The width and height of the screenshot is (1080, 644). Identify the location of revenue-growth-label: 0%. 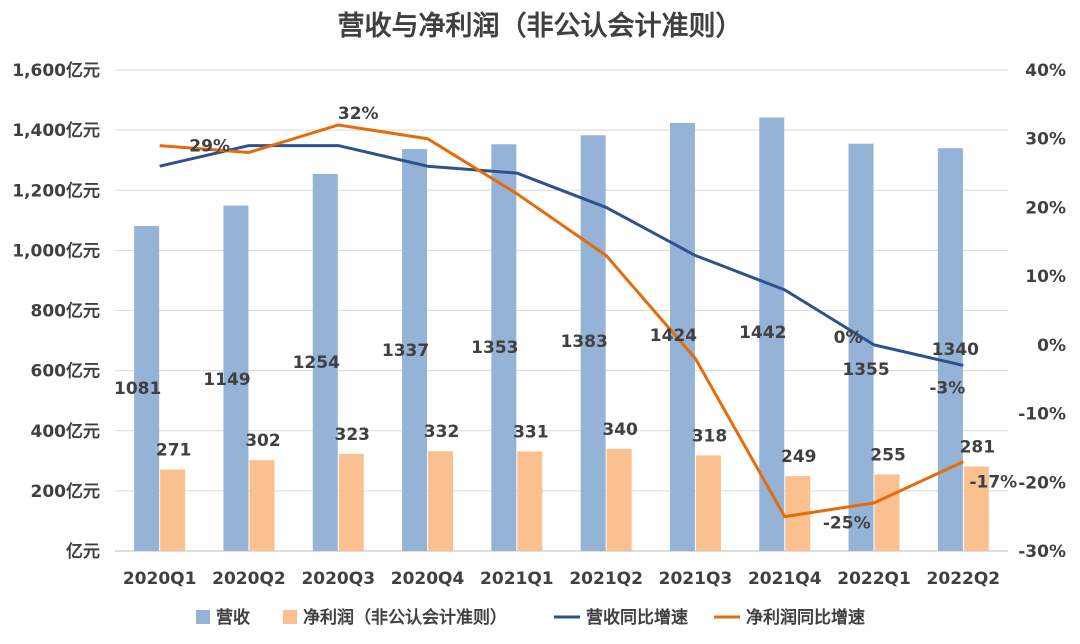
(848, 338).